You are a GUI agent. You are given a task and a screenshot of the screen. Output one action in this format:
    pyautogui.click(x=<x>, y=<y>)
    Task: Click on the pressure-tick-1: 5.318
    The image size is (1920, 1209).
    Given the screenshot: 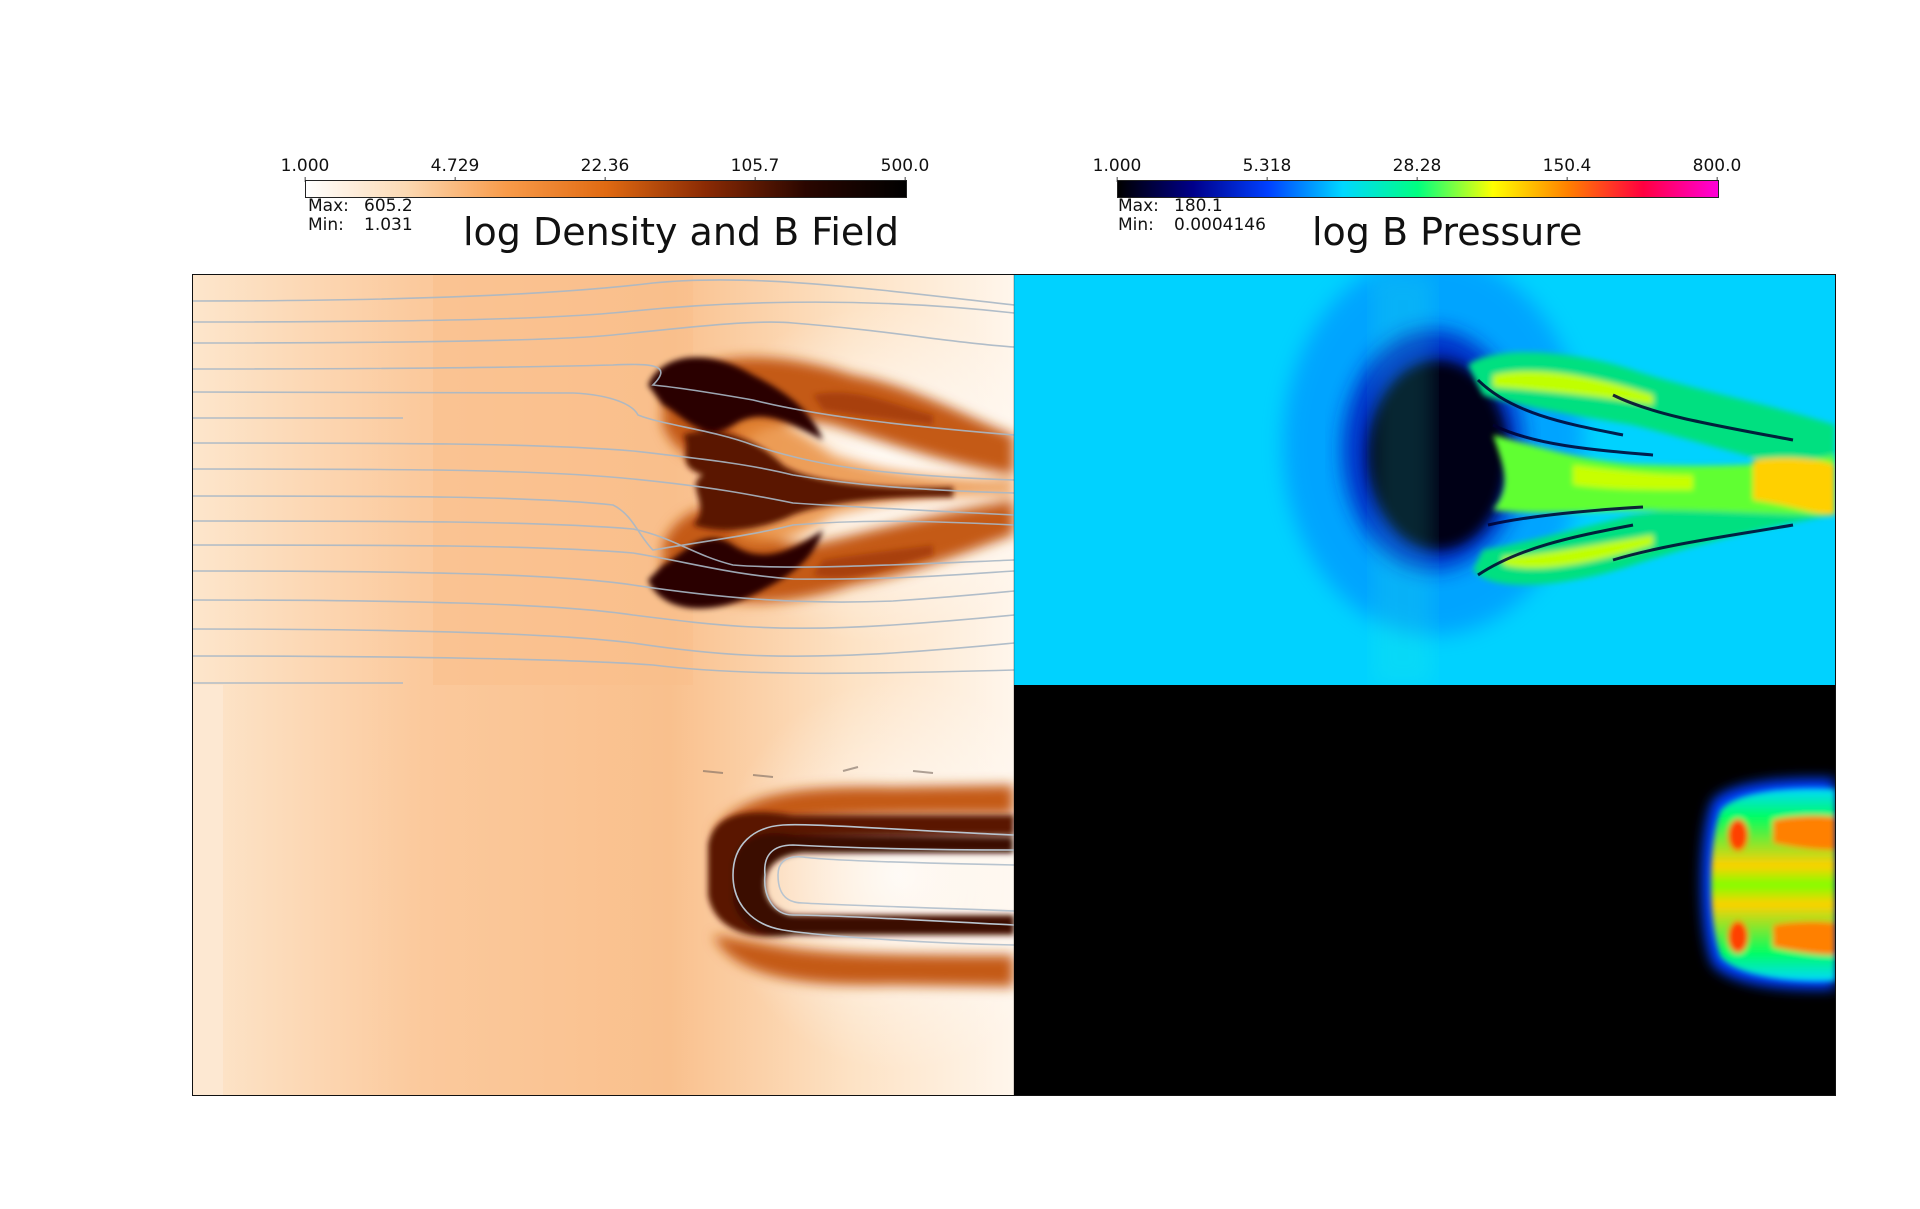 What is the action you would take?
    pyautogui.click(x=1267, y=169)
    